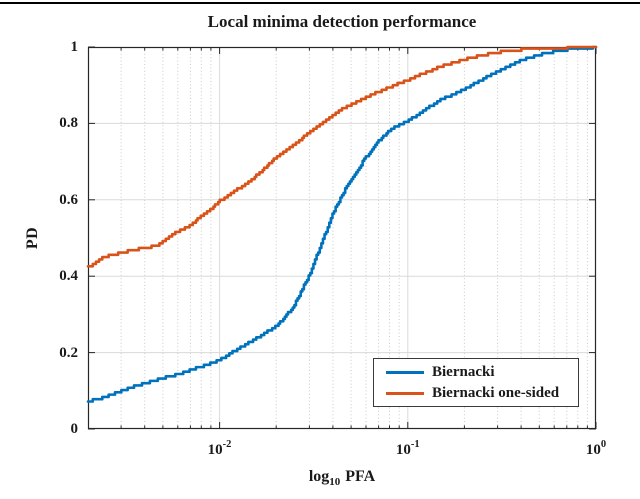  What do you see at coordinates (319, 476) in the screenshot?
I see `x-axis-label-log: log` at bounding box center [319, 476].